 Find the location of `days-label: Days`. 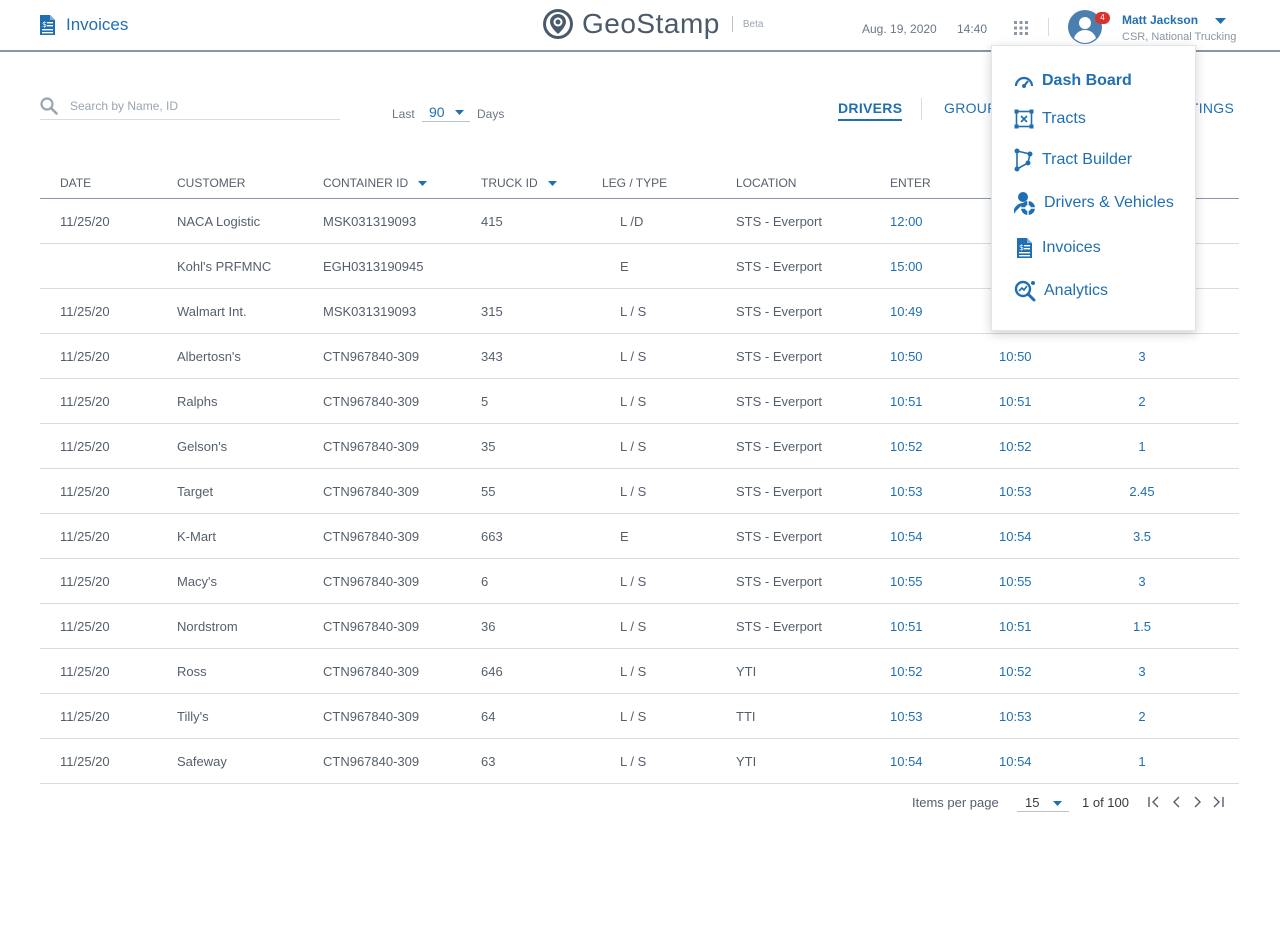

days-label: Days is located at coordinates (491, 114).